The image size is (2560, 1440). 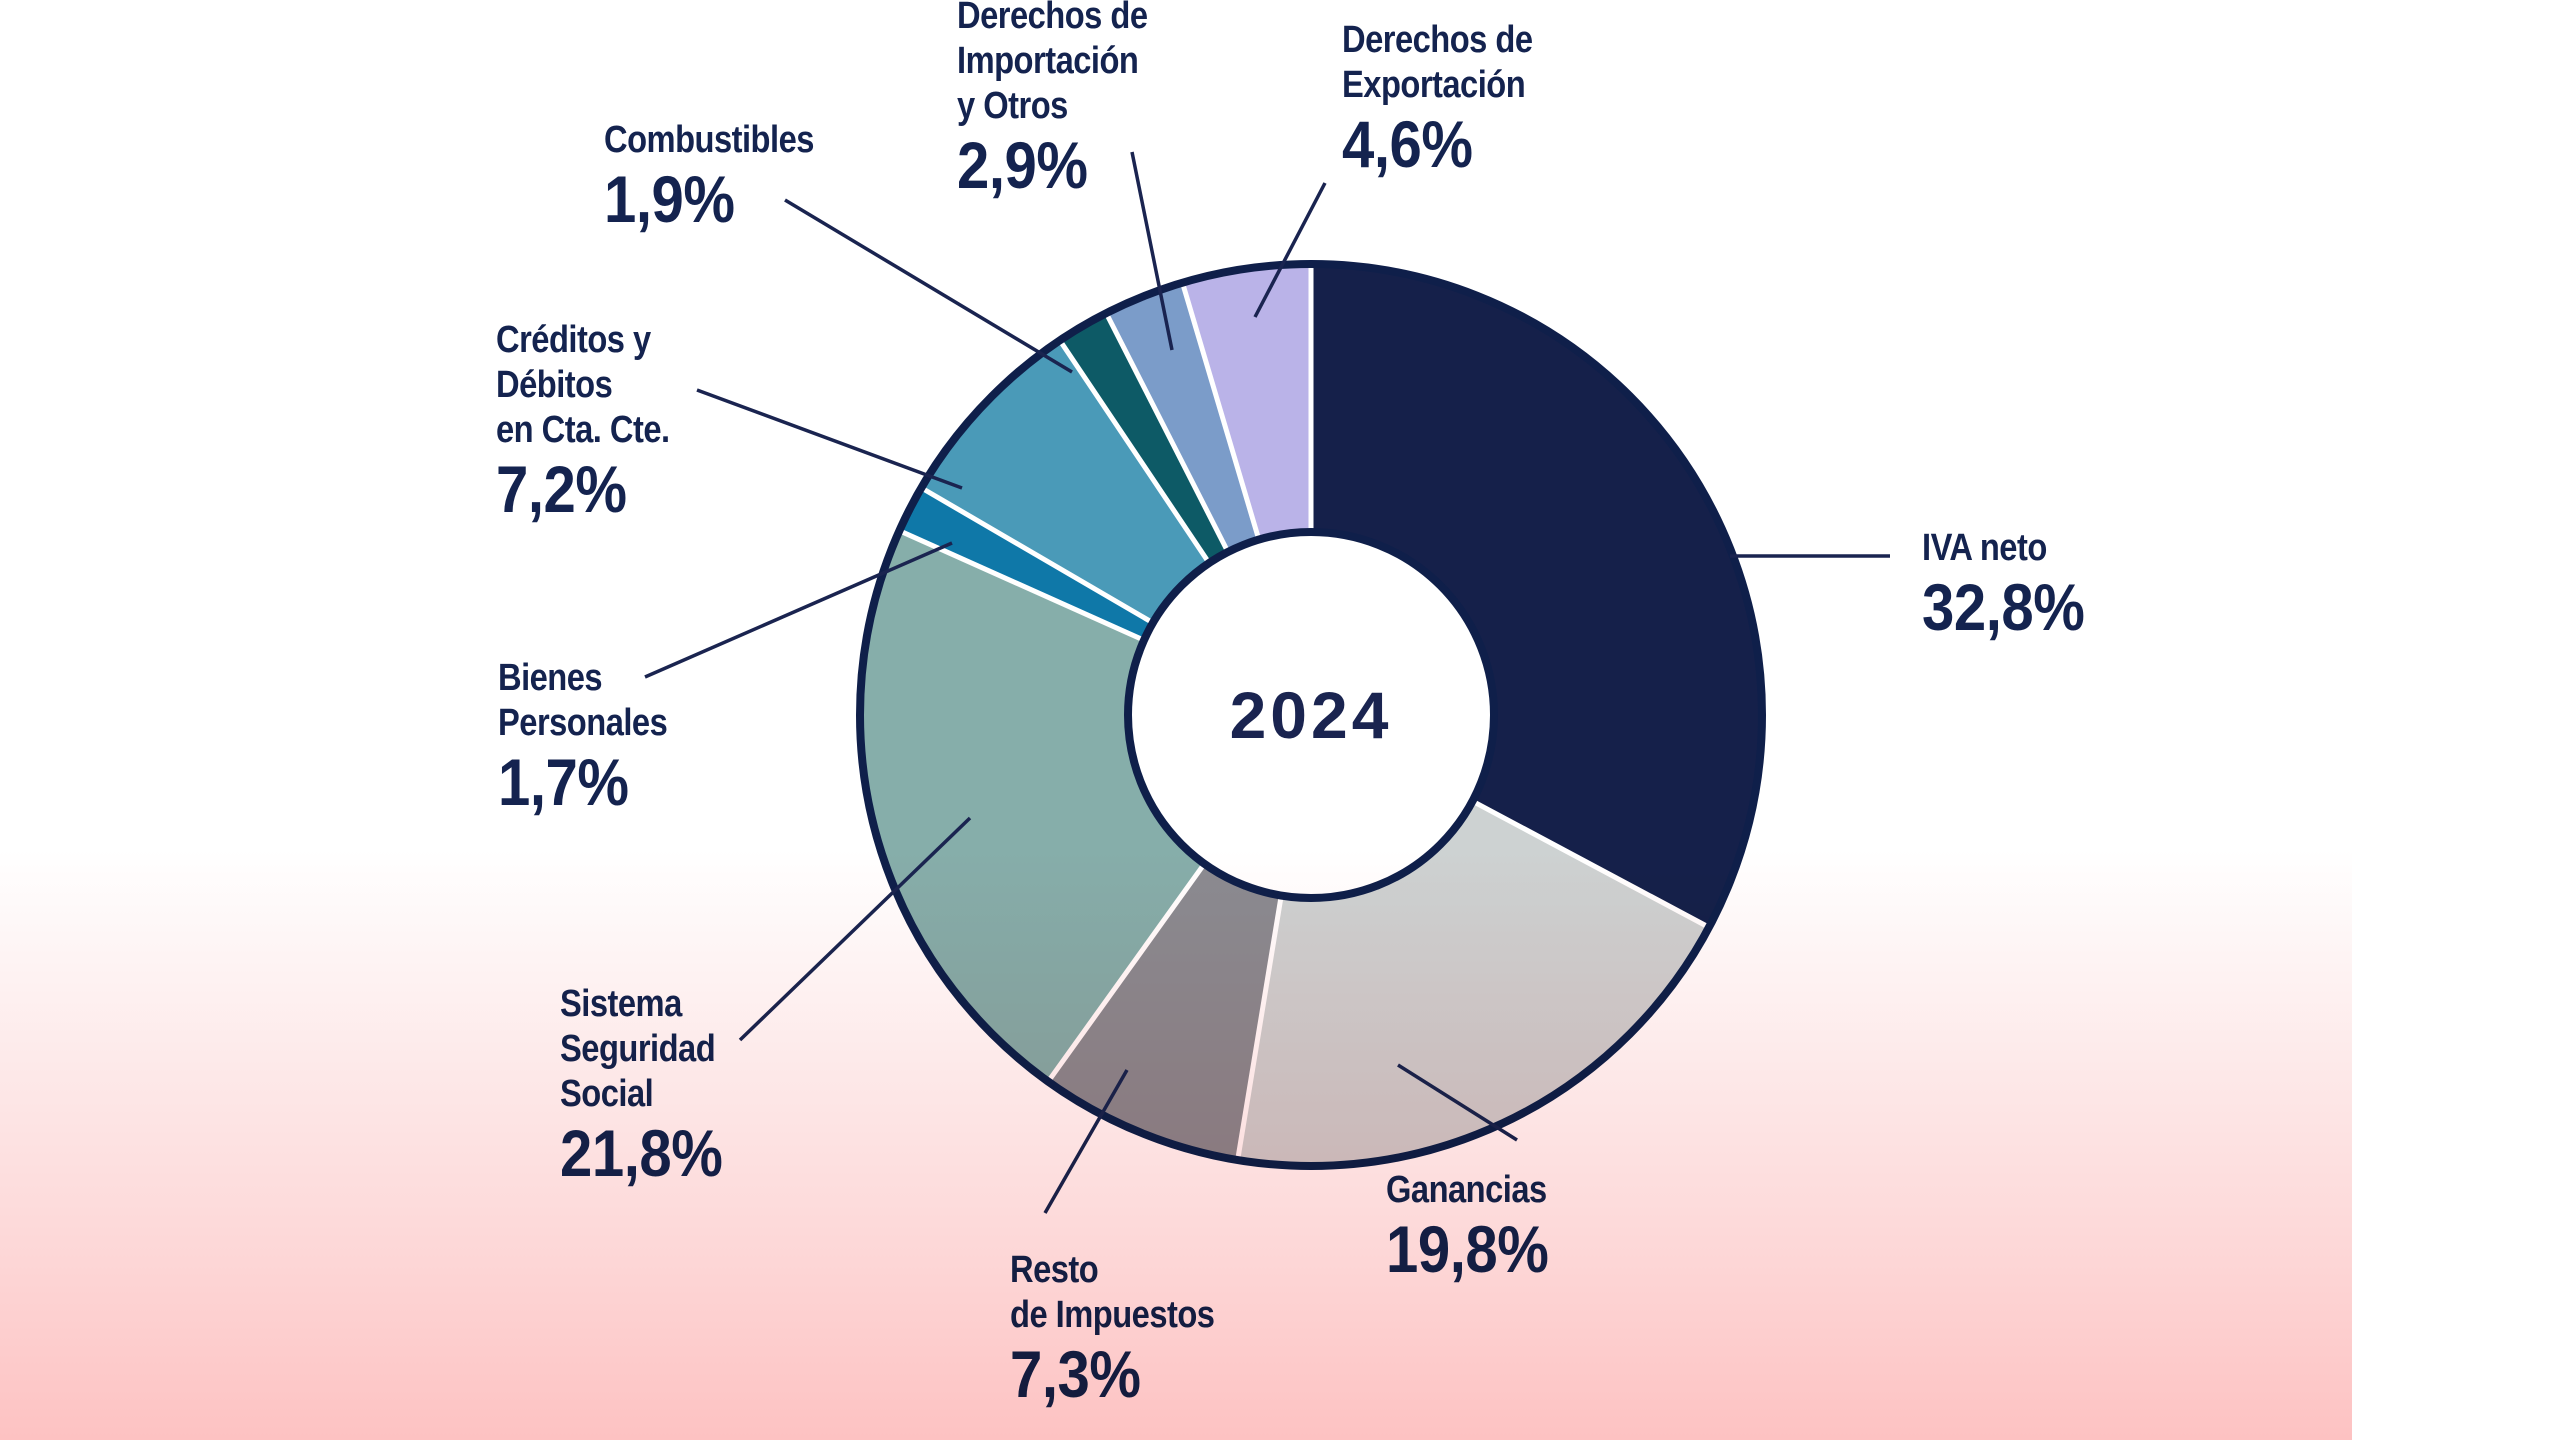 I want to click on label-iva-neto: IVA neto 32,8%, so click(x=2014, y=584).